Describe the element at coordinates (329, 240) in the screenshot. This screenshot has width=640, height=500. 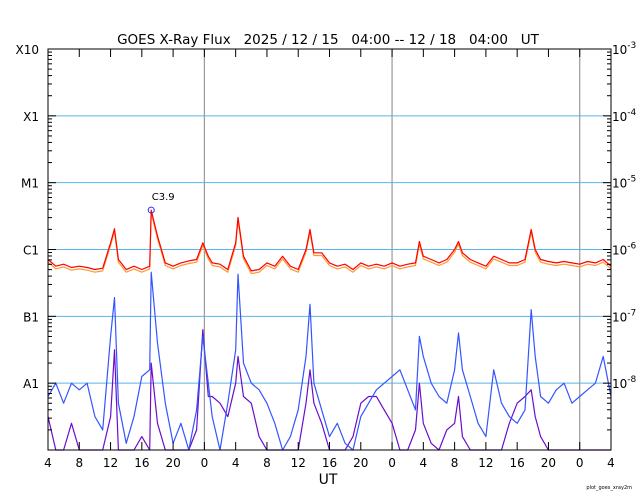
I see `series-line-long-primary` at that location.